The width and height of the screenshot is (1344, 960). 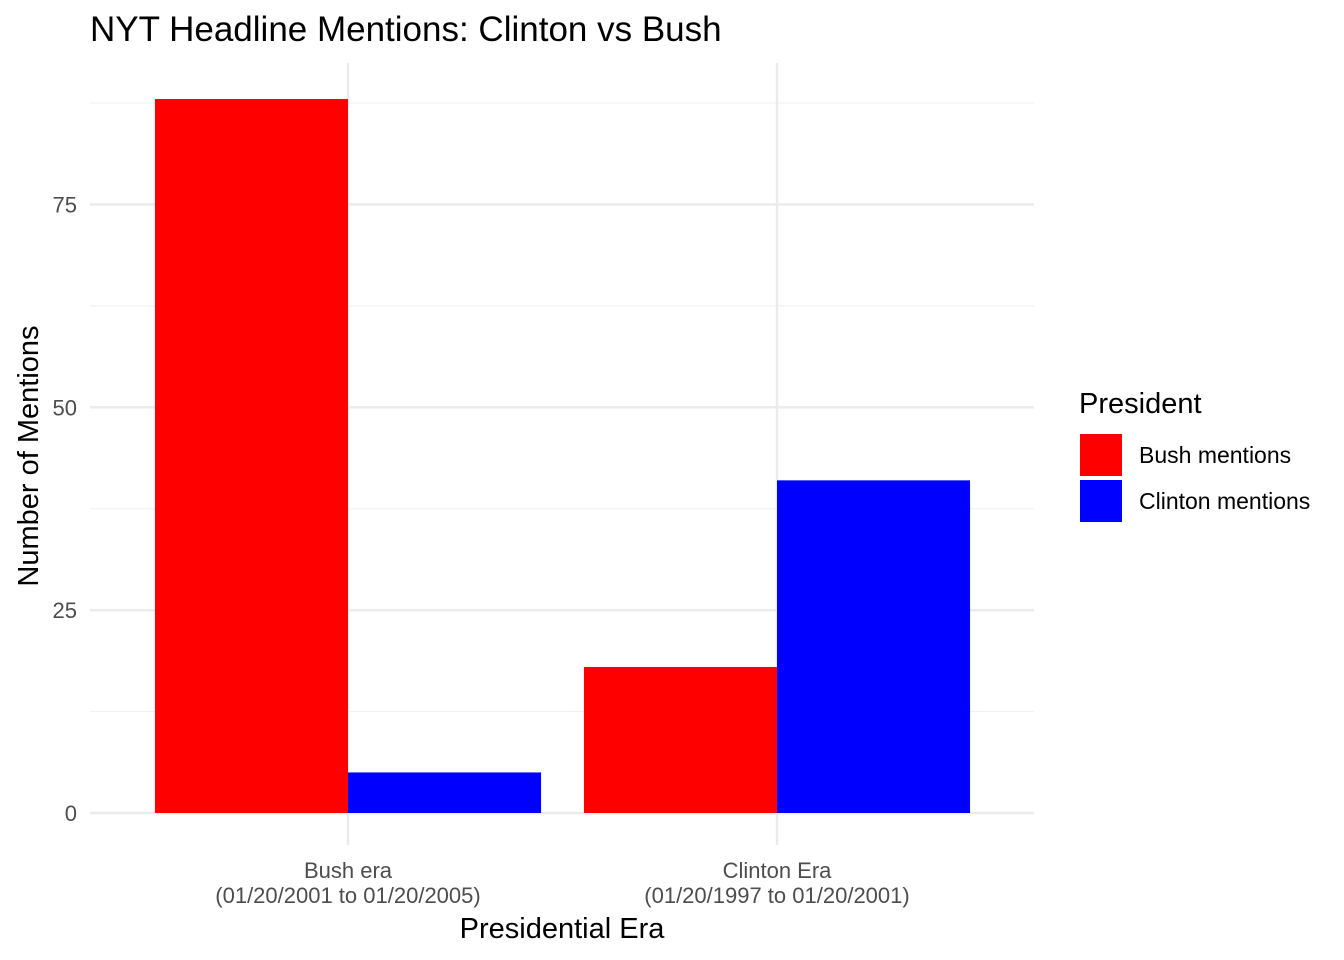 I want to click on bar-clinton-mentions-bush-era, so click(x=445, y=792).